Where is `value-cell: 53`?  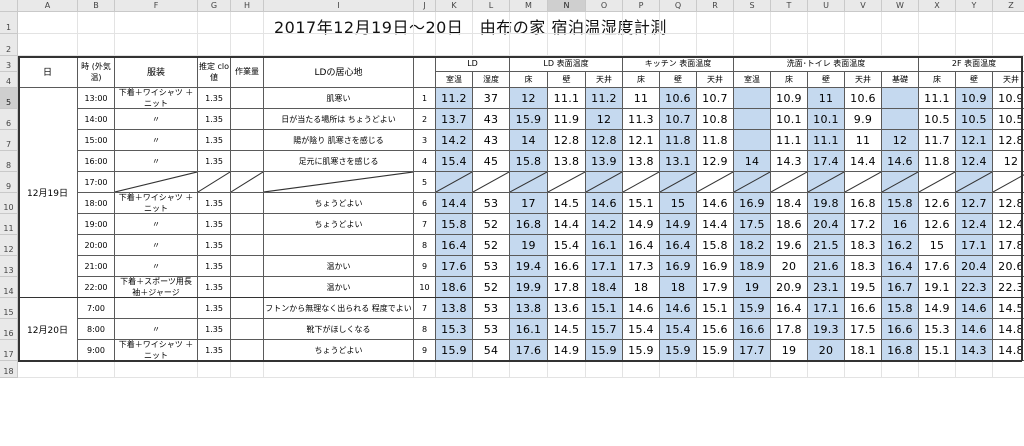 value-cell: 53 is located at coordinates (491, 329).